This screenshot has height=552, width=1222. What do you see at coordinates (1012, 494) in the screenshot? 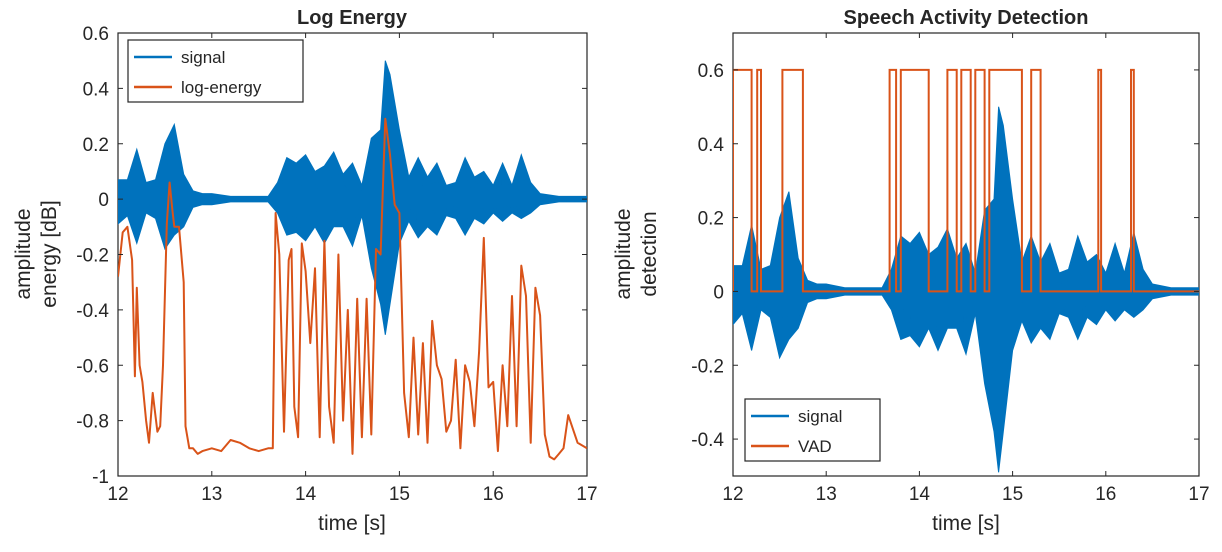
I see `vad-xtick-label: 15` at bounding box center [1012, 494].